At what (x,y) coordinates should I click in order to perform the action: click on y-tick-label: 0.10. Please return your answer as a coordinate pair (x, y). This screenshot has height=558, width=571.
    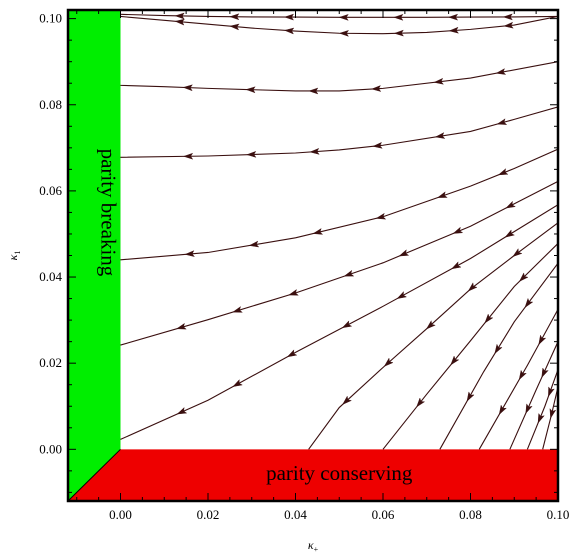
    Looking at the image, I should click on (50, 18).